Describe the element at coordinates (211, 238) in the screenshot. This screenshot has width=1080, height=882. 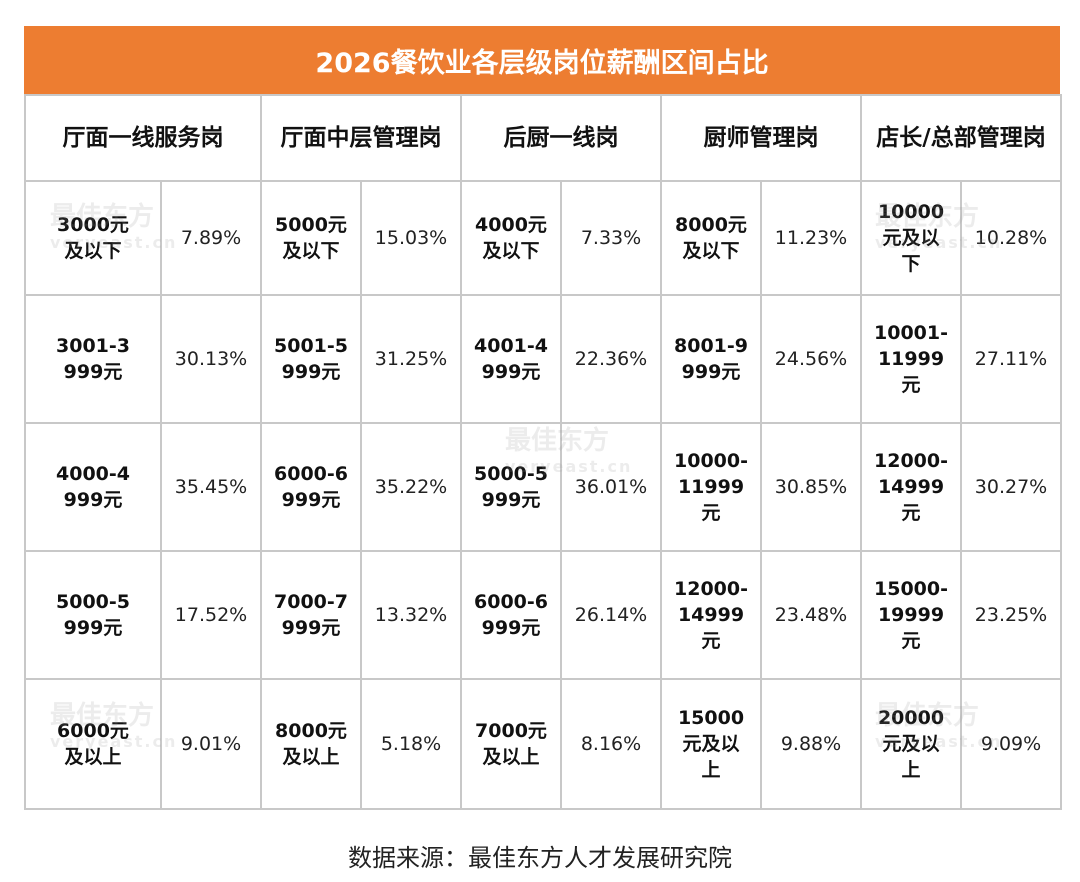
I see `percentage-cell: 7.89%` at that location.